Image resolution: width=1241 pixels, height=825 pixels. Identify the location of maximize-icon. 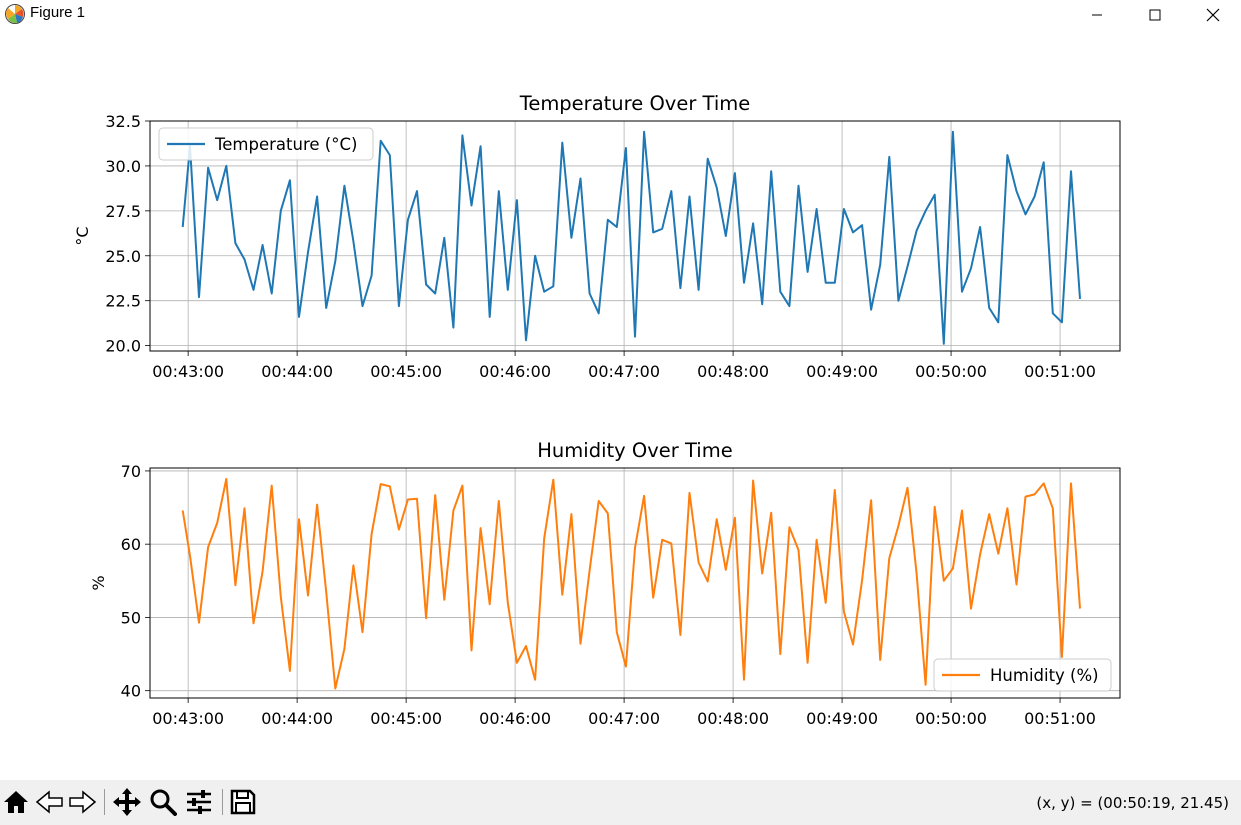
(1155, 15).